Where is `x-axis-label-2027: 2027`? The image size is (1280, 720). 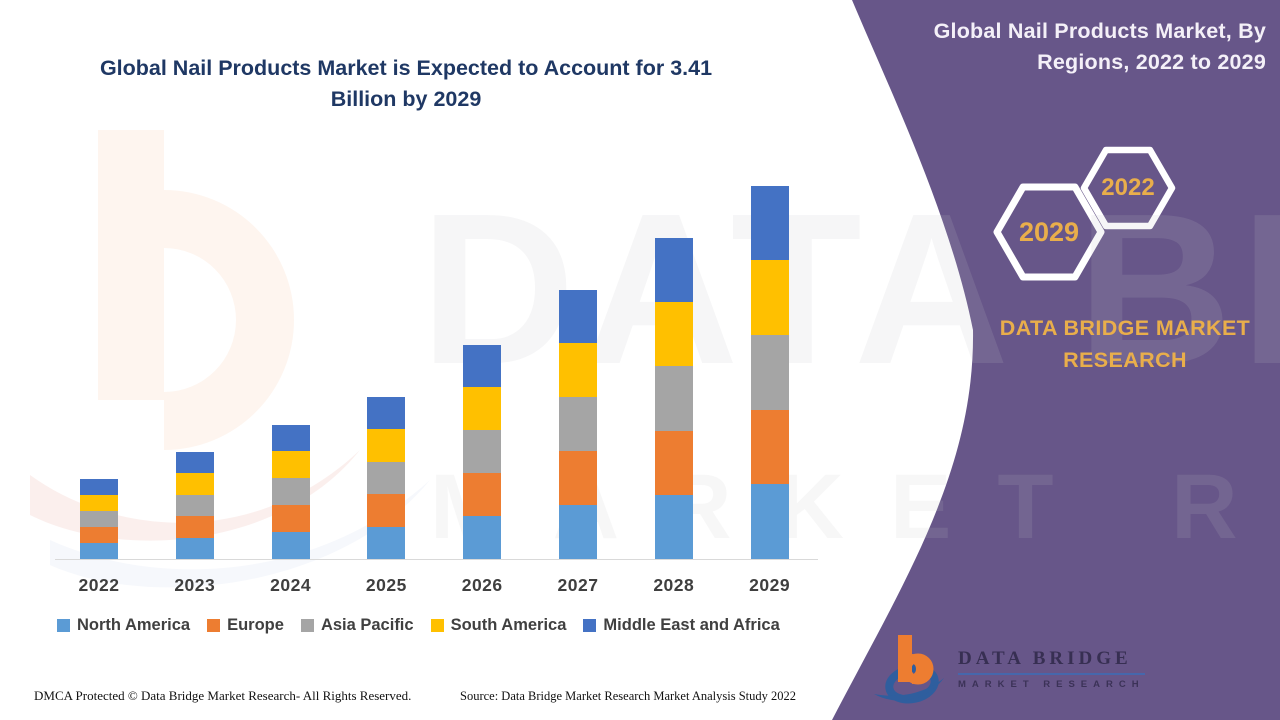 x-axis-label-2027: 2027 is located at coordinates (578, 585).